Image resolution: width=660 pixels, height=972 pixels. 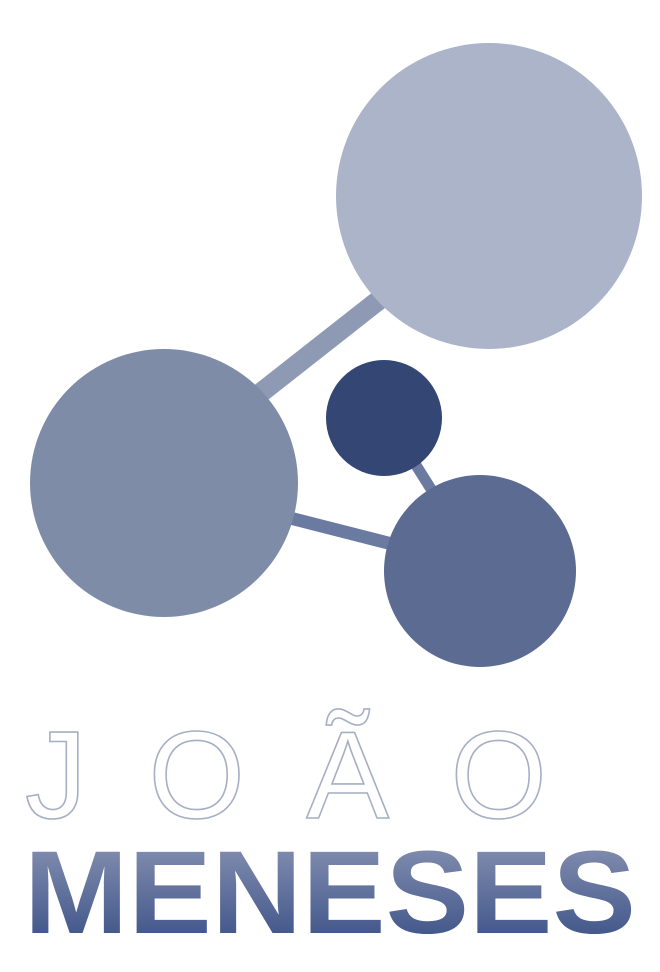 I want to click on circle-large-left, so click(x=164, y=483).